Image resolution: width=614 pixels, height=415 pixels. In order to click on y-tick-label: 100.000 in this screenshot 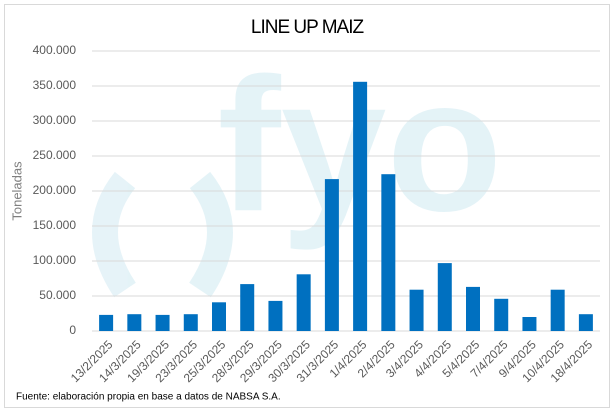, I will do `click(55, 260)`.